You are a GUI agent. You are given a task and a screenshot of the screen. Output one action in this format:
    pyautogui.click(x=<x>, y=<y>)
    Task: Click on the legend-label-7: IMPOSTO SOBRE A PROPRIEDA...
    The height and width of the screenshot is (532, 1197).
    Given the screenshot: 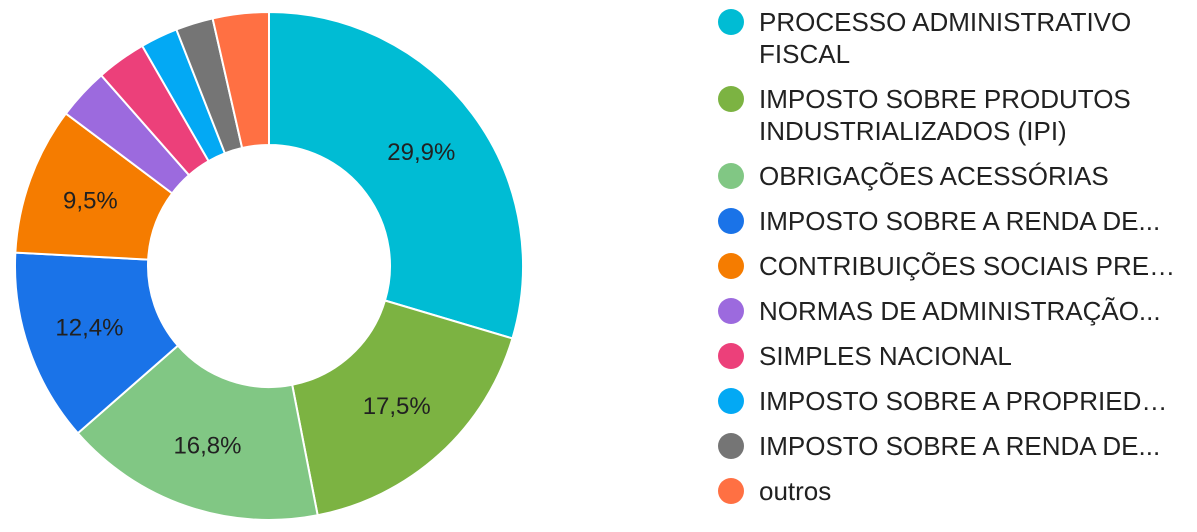 What is the action you would take?
    pyautogui.click(x=969, y=401)
    